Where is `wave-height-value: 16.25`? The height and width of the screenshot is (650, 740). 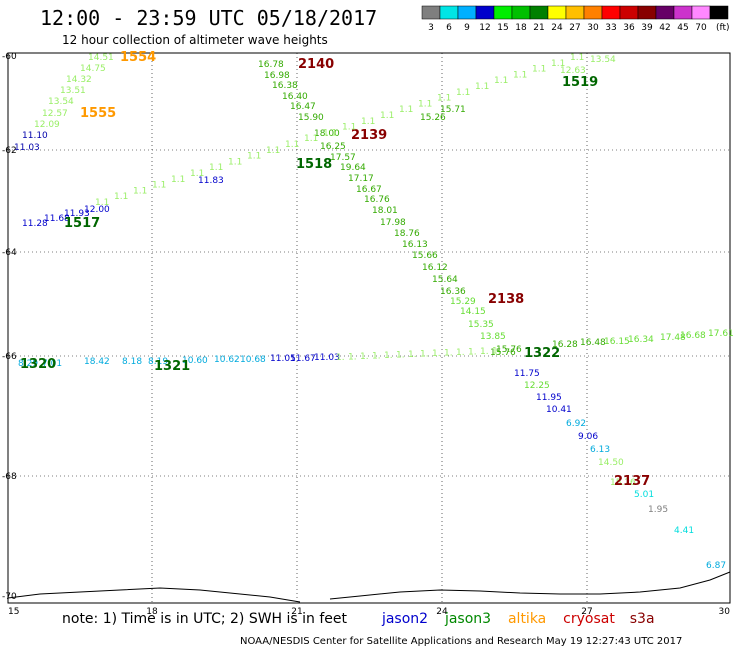 wave-height-value: 16.25 is located at coordinates (333, 147).